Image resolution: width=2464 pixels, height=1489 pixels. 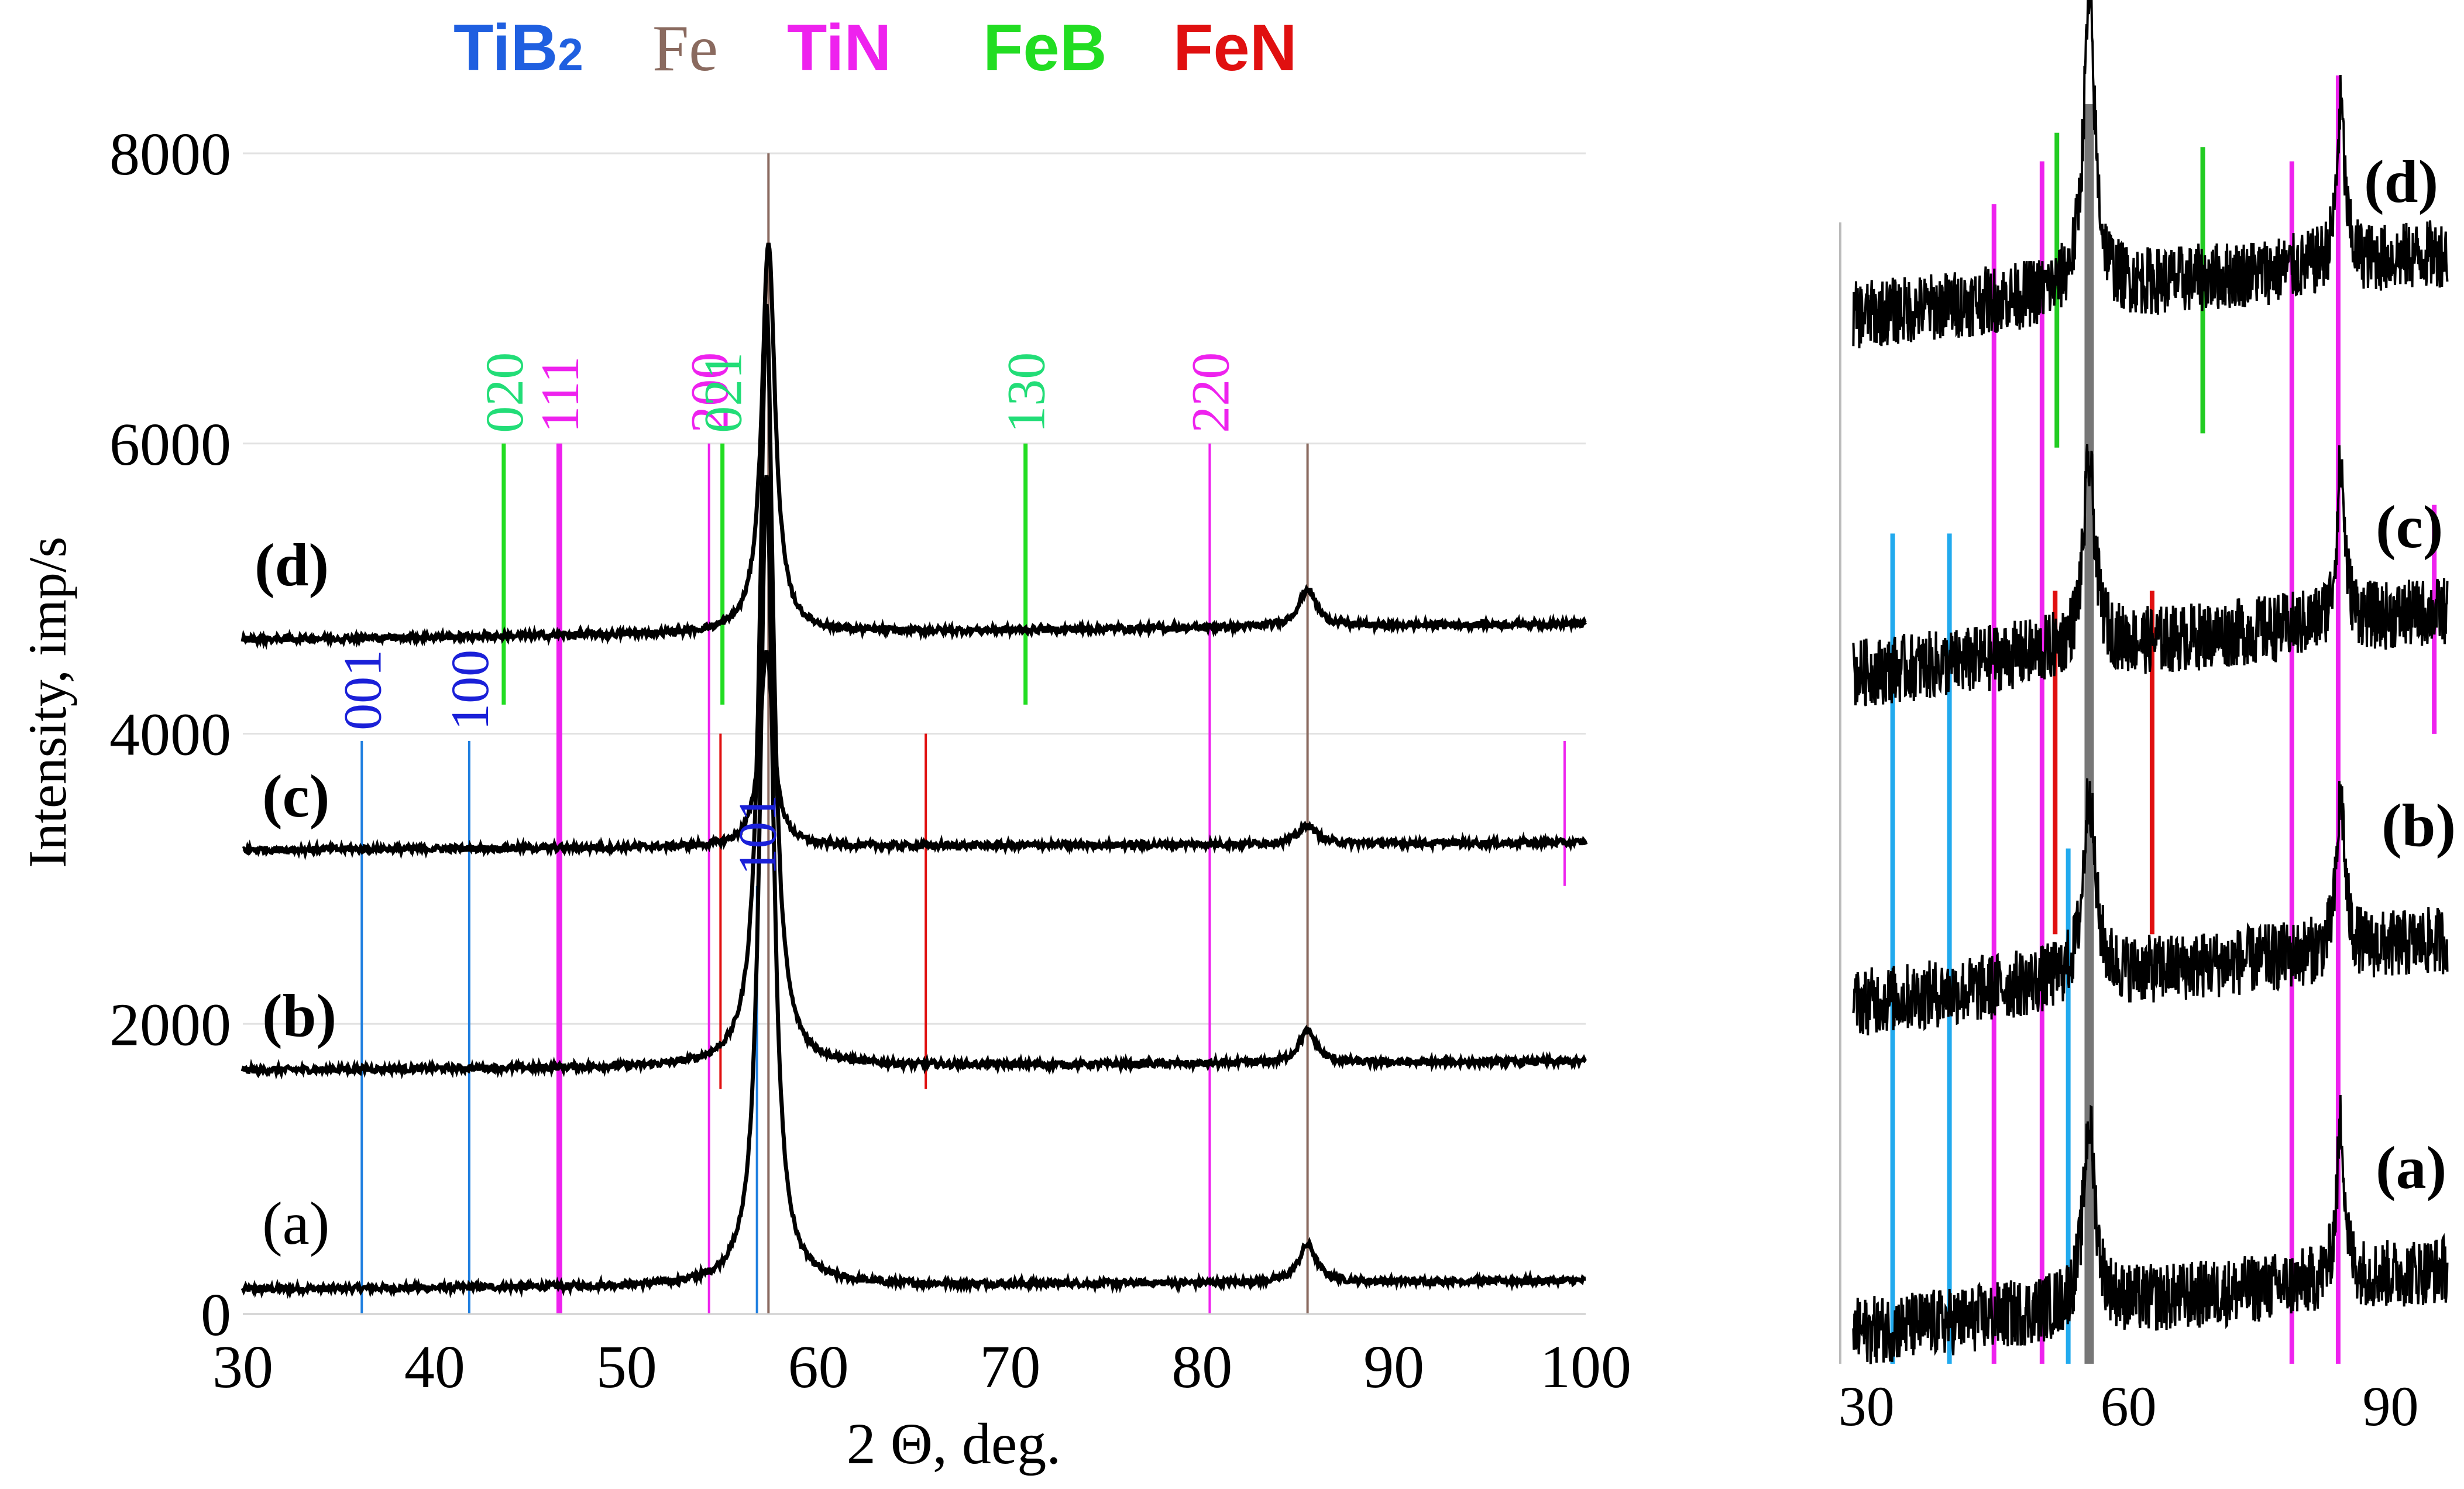 I want to click on x-tick-label-100: 100, so click(x=1585, y=1367).